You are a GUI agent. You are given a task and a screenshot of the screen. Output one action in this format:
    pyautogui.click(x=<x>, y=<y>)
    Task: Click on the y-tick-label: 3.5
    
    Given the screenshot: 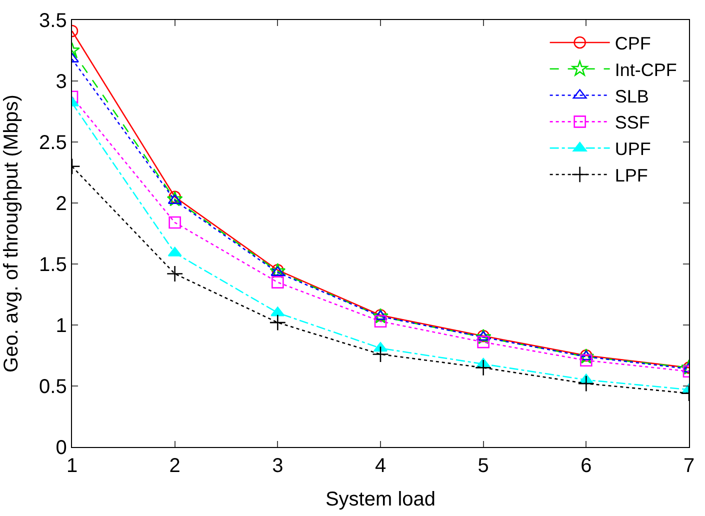 What is the action you would take?
    pyautogui.click(x=53, y=21)
    